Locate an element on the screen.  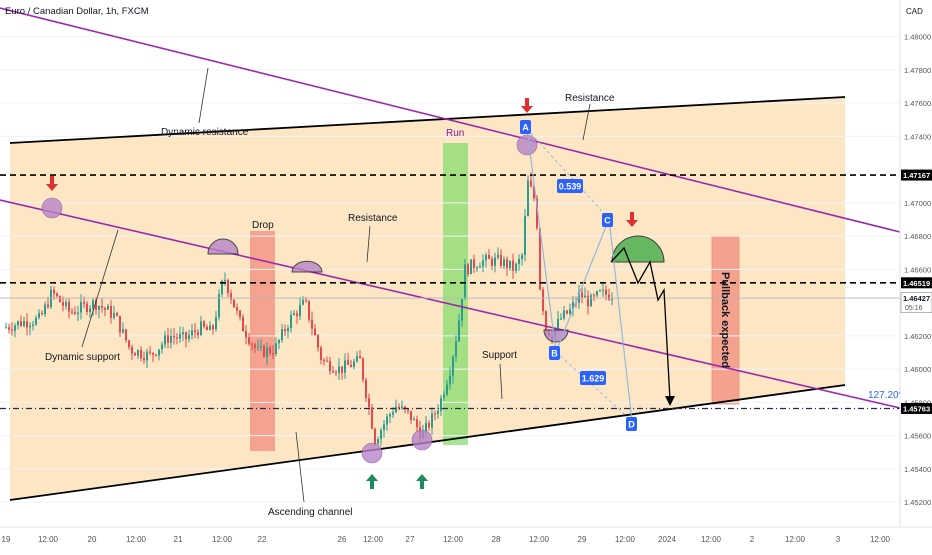
y-tick-label: 1.45200 is located at coordinates (917, 502).